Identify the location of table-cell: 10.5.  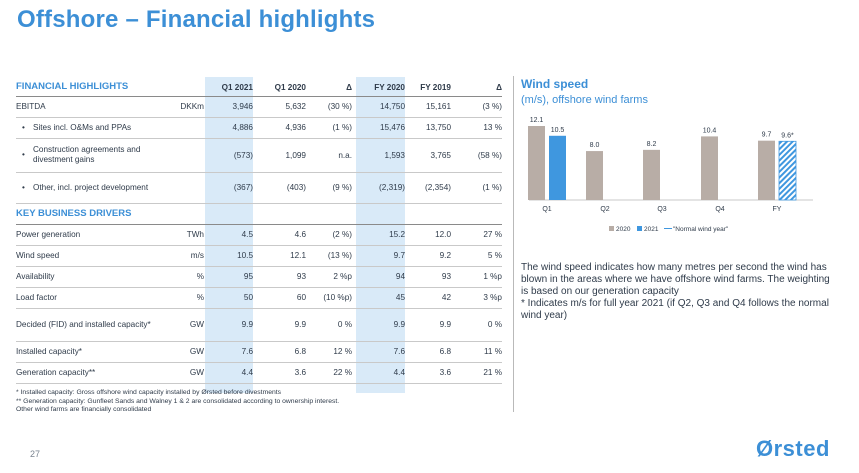
(245, 255).